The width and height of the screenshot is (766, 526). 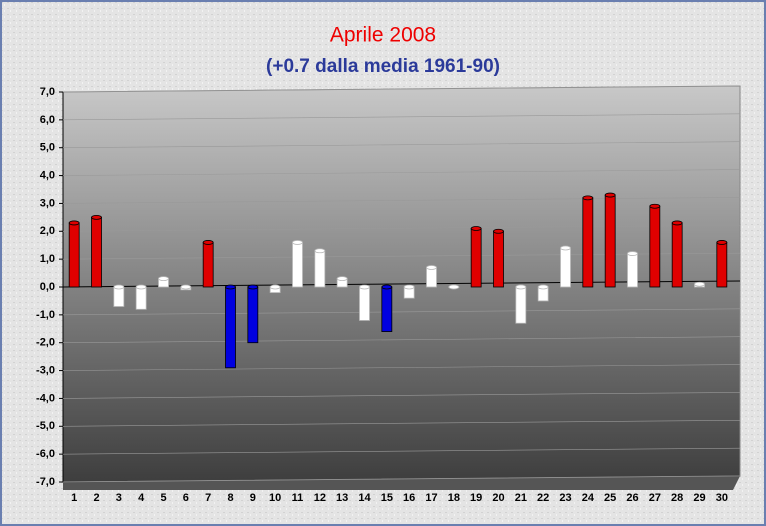 What do you see at coordinates (699, 498) in the screenshot?
I see `x-tick-label: 29` at bounding box center [699, 498].